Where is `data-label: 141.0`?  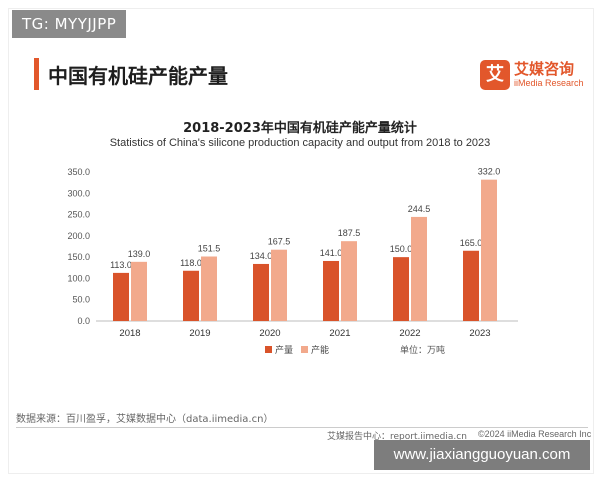
data-label: 141.0 is located at coordinates (331, 253).